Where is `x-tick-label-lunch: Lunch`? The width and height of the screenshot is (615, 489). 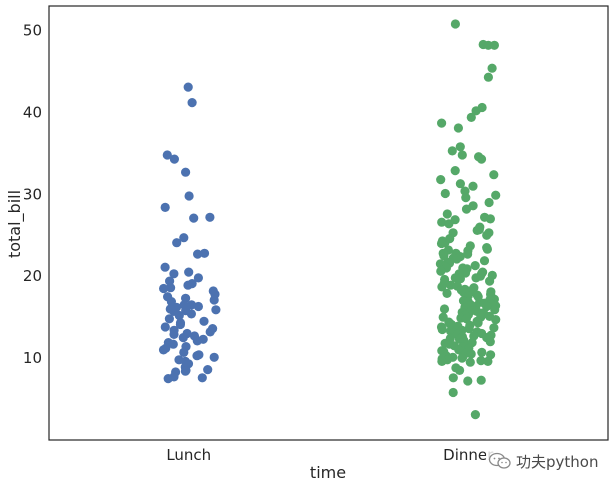
x-tick-label-lunch: Lunch is located at coordinates (188, 455).